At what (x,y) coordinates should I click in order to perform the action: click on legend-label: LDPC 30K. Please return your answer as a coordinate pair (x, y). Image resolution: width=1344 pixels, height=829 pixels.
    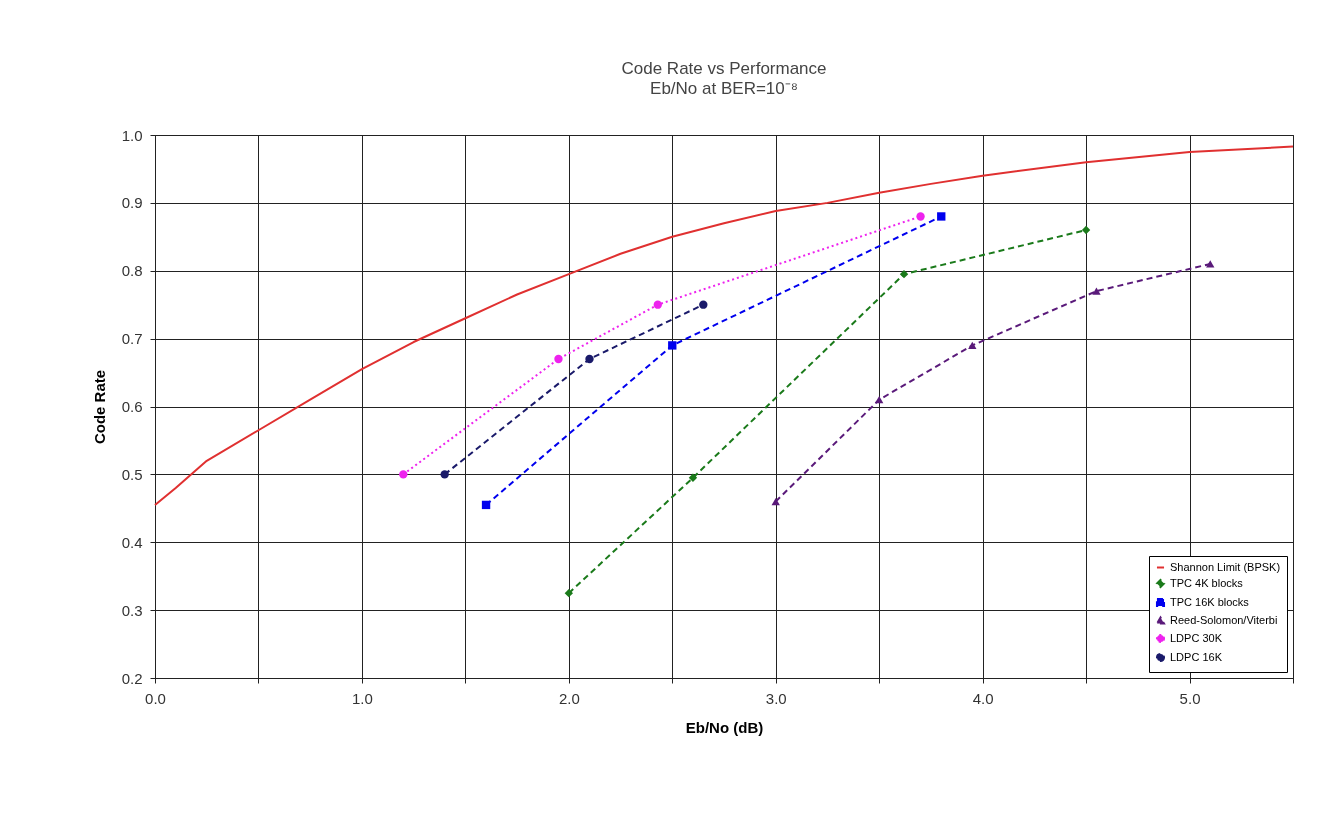
    Looking at the image, I should click on (1196, 637).